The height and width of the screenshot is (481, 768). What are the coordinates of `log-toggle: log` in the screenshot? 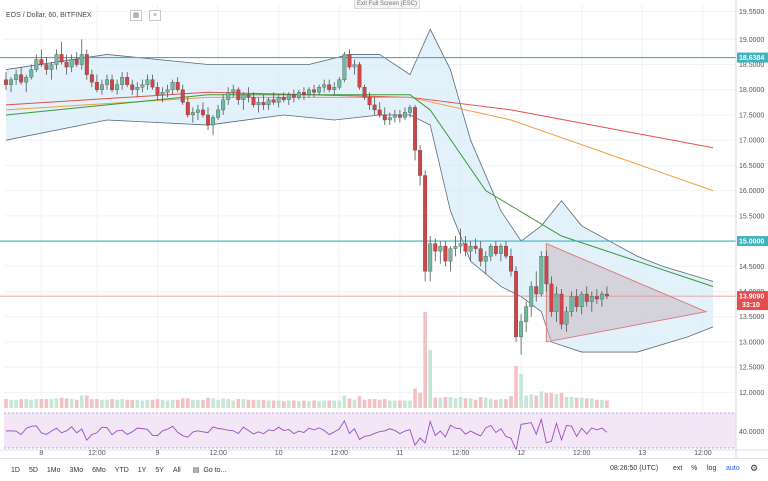 It's located at (712, 468).